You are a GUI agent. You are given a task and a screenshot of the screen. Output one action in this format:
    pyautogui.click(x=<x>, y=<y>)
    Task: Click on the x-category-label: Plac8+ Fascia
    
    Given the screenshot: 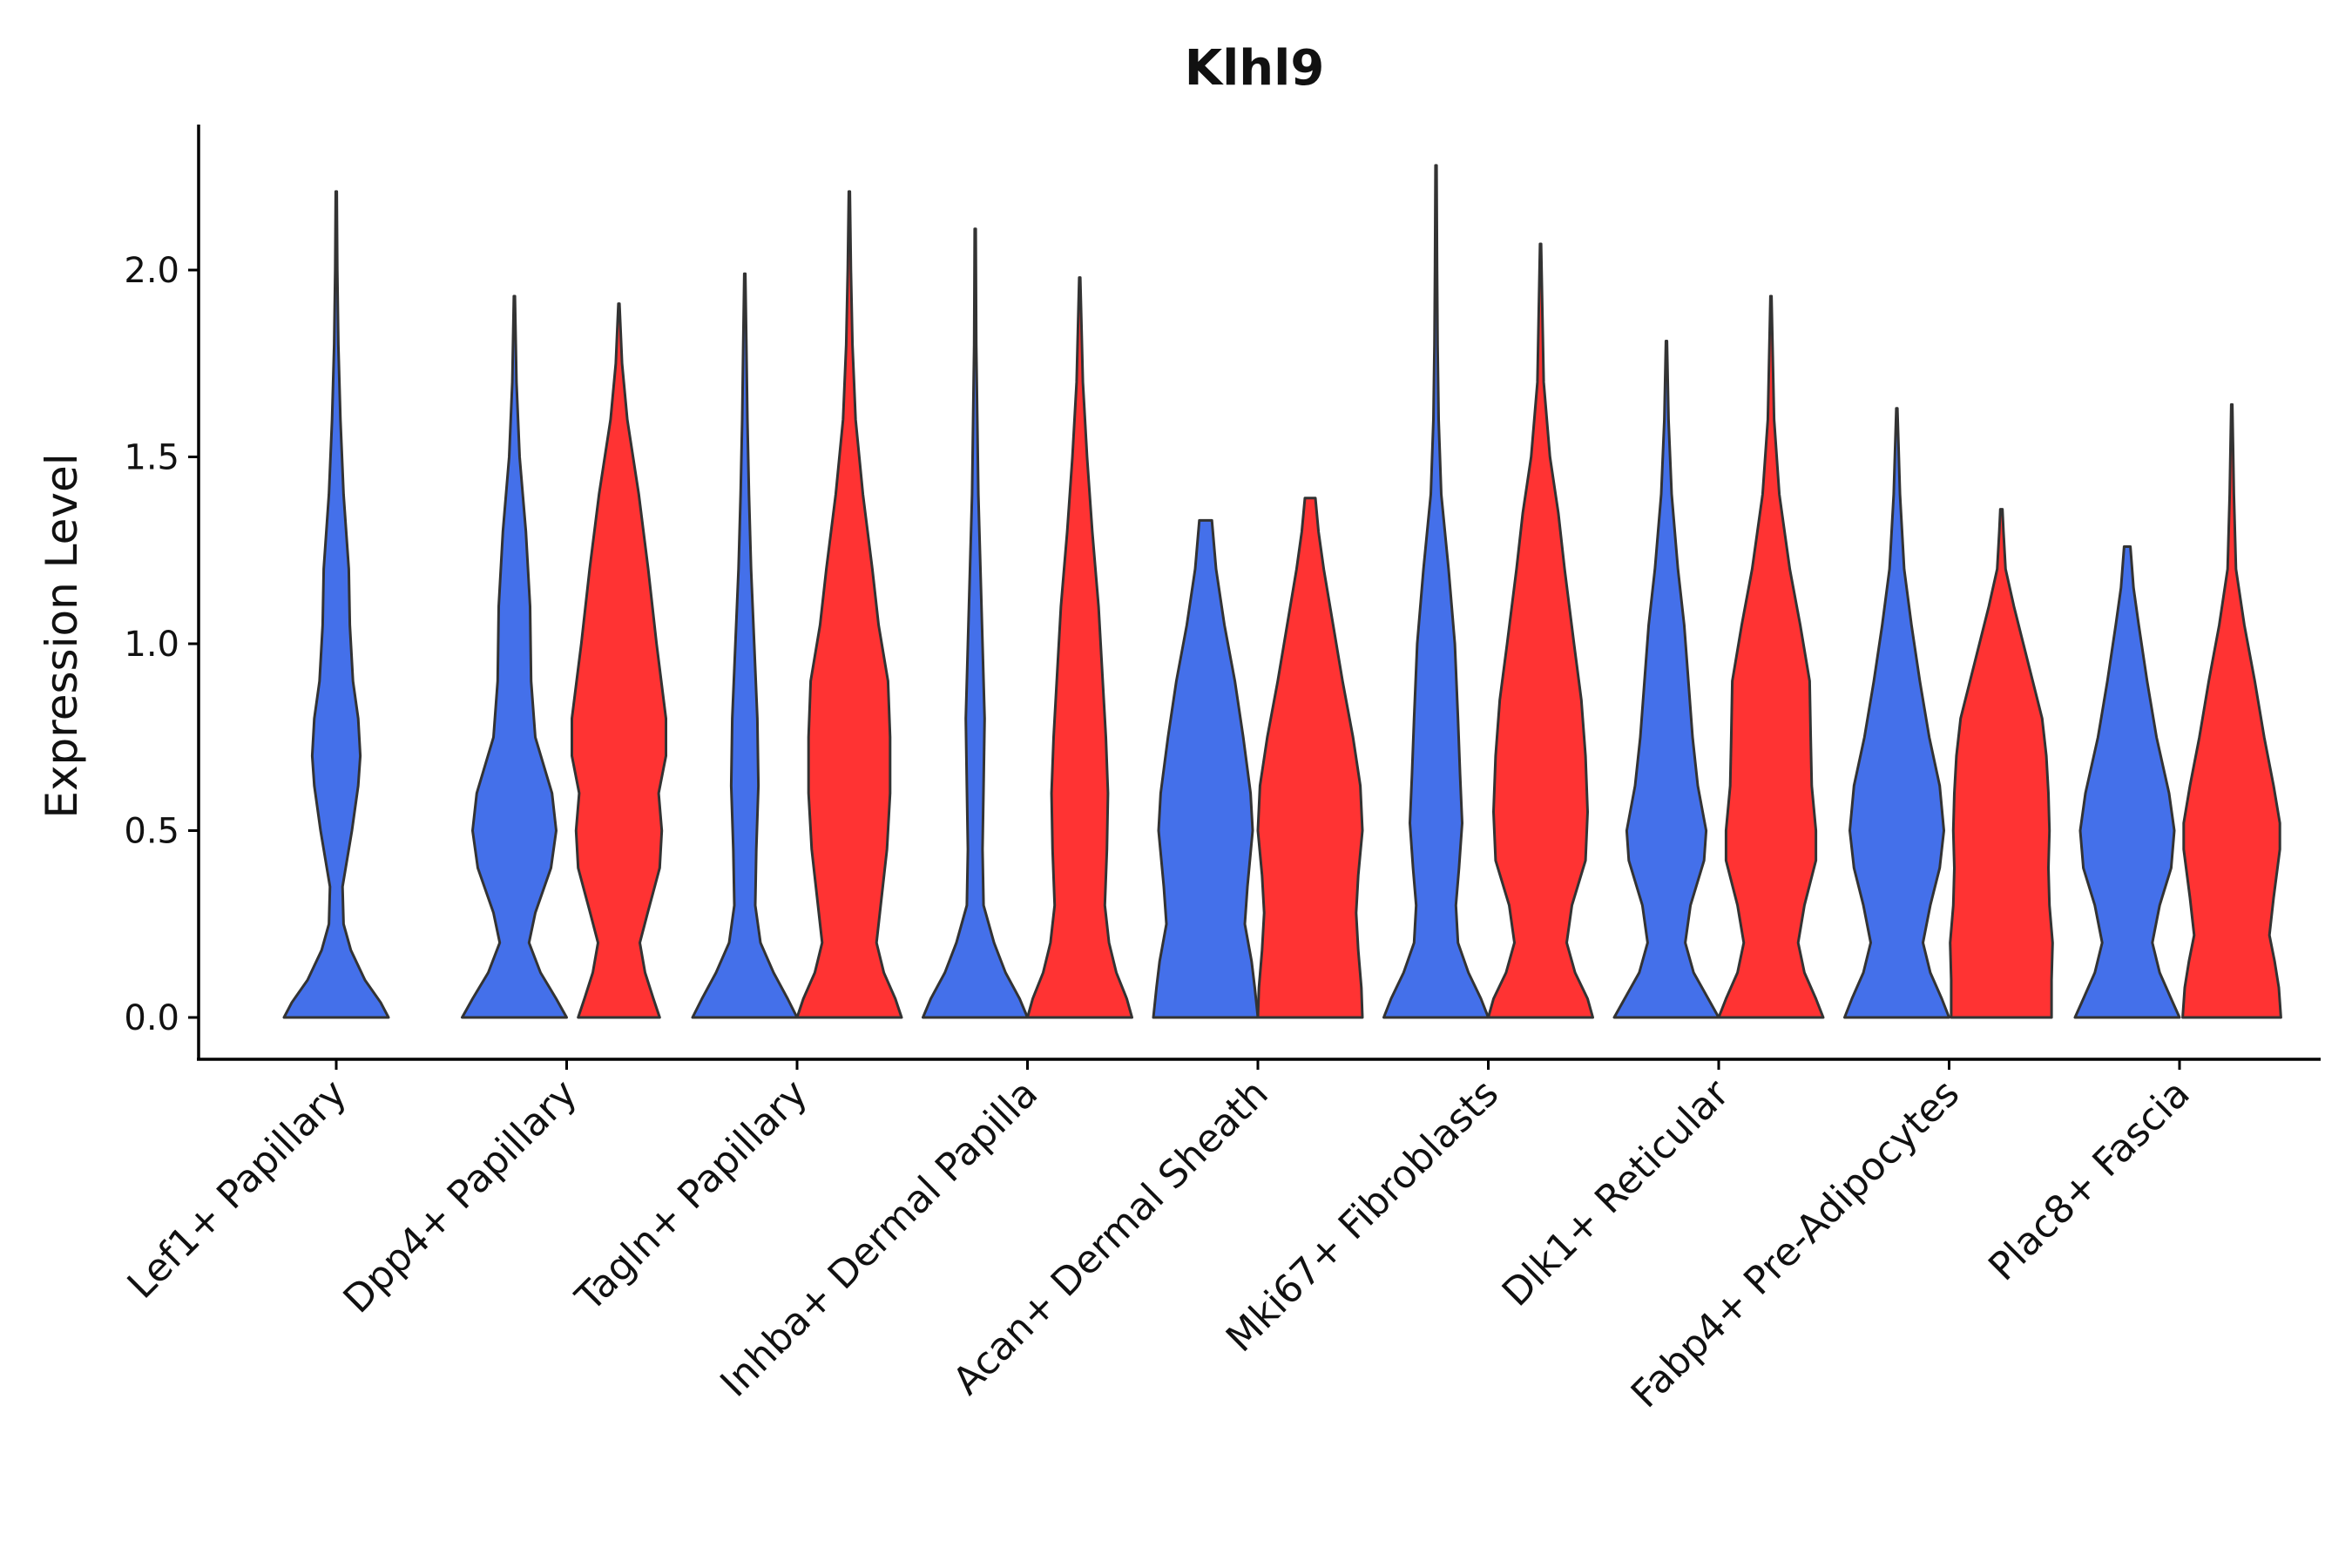 What is the action you would take?
    pyautogui.click(x=2089, y=1181)
    